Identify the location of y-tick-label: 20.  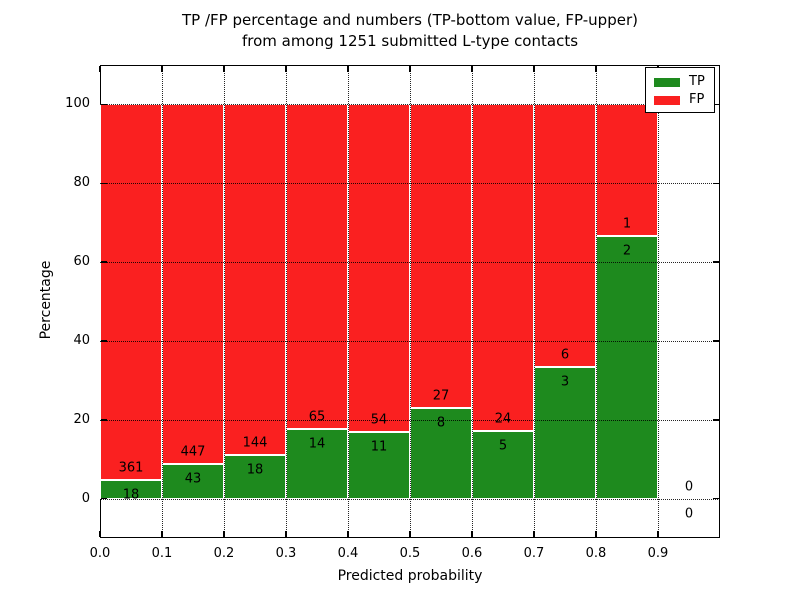
(81, 419).